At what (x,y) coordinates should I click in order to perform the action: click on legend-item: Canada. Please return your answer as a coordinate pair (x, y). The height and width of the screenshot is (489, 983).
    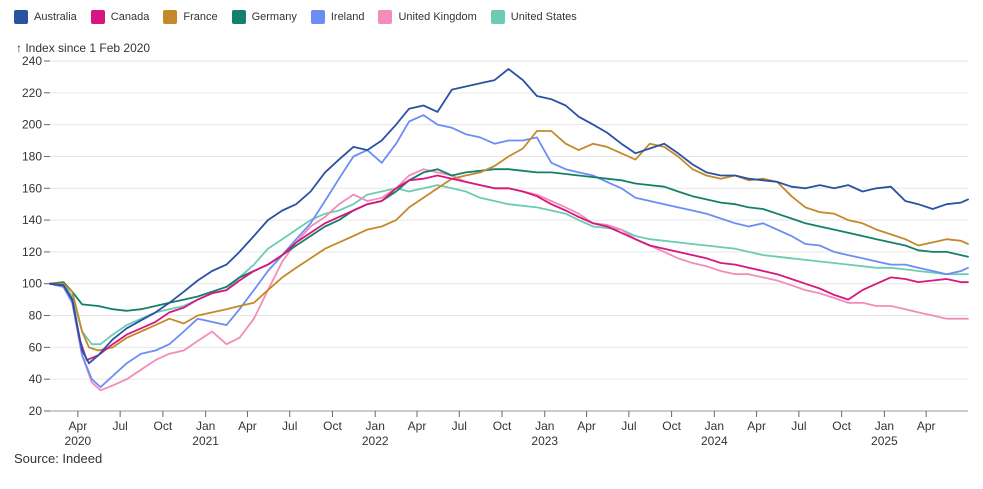
    Looking at the image, I should click on (120, 17).